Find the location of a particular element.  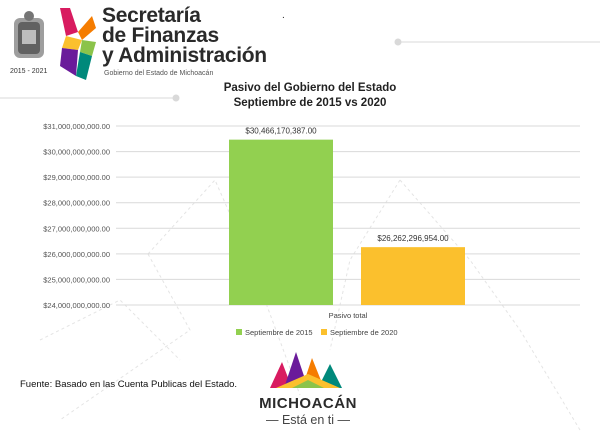

brand-line: Secretaría is located at coordinates (151, 15).